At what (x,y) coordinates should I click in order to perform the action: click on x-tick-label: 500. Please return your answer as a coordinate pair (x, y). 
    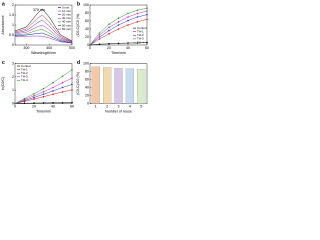
    Looking at the image, I should click on (72, 48).